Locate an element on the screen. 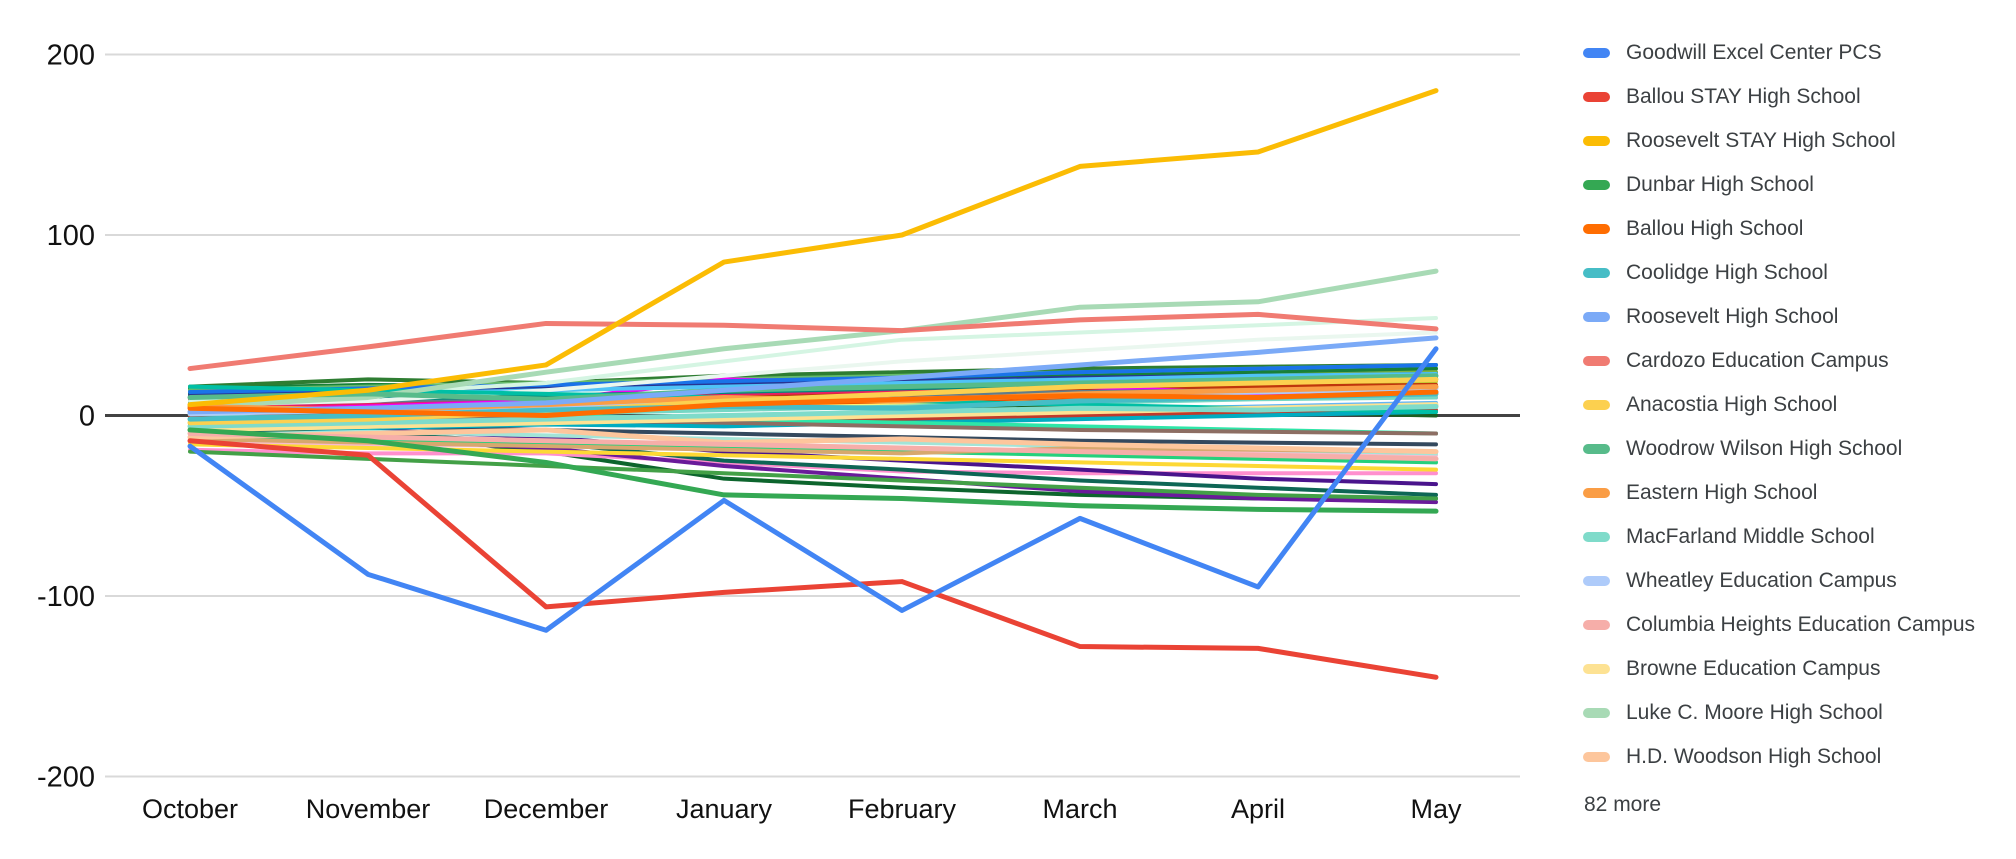 The height and width of the screenshot is (859, 2016). series-line-roosevelt-high-school is located at coordinates (813, 375).